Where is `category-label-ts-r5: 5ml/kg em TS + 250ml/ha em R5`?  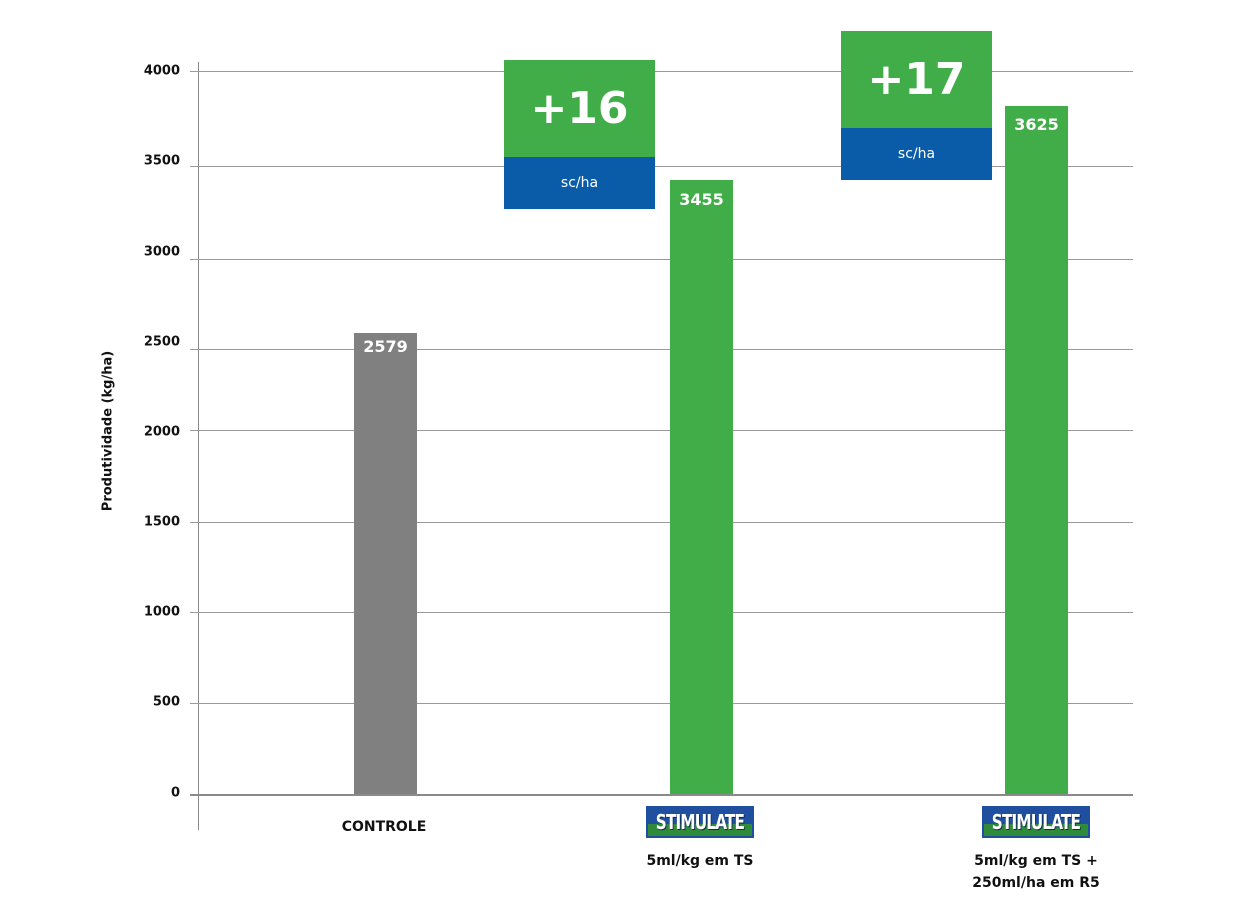 category-label-ts-r5: 5ml/kg em TS + 250ml/ha em R5 is located at coordinates (1036, 872).